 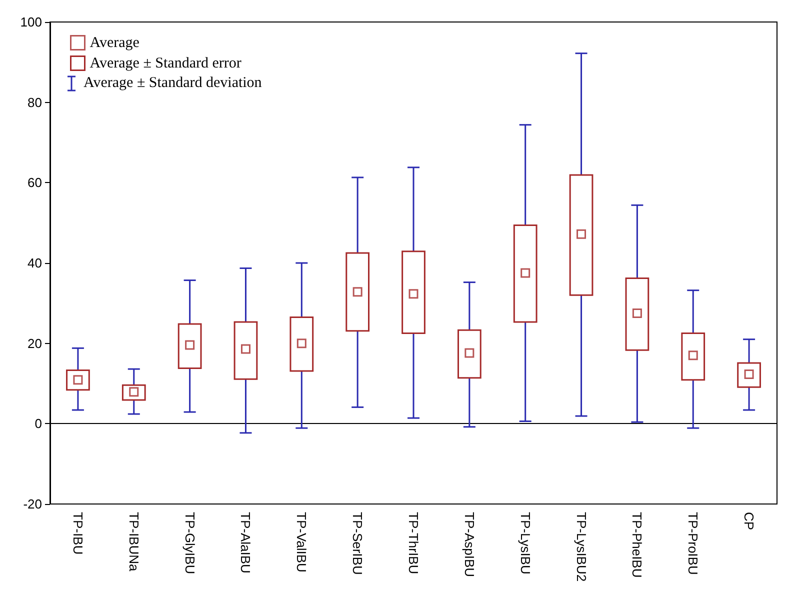 I want to click on x-tick-label: TP-IBUNa, so click(x=134, y=542).